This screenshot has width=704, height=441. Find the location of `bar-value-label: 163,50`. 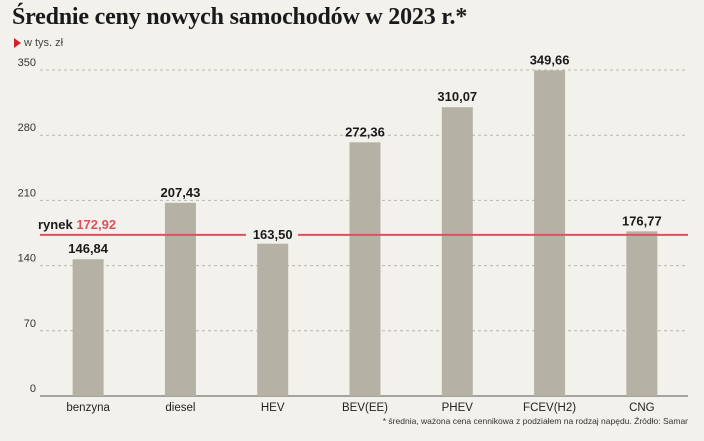

bar-value-label: 163,50 is located at coordinates (273, 234).